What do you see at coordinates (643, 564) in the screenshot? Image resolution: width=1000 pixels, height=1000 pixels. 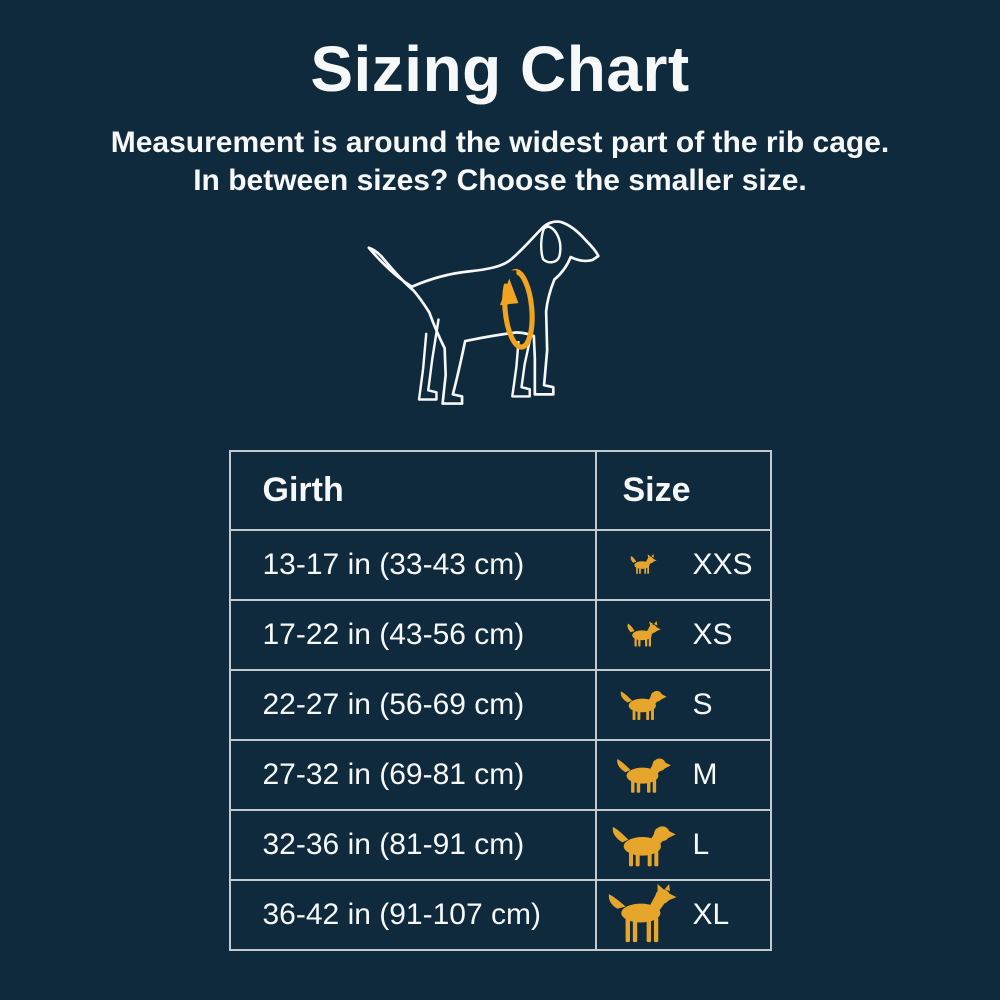 I see `dog-xxs-icon` at bounding box center [643, 564].